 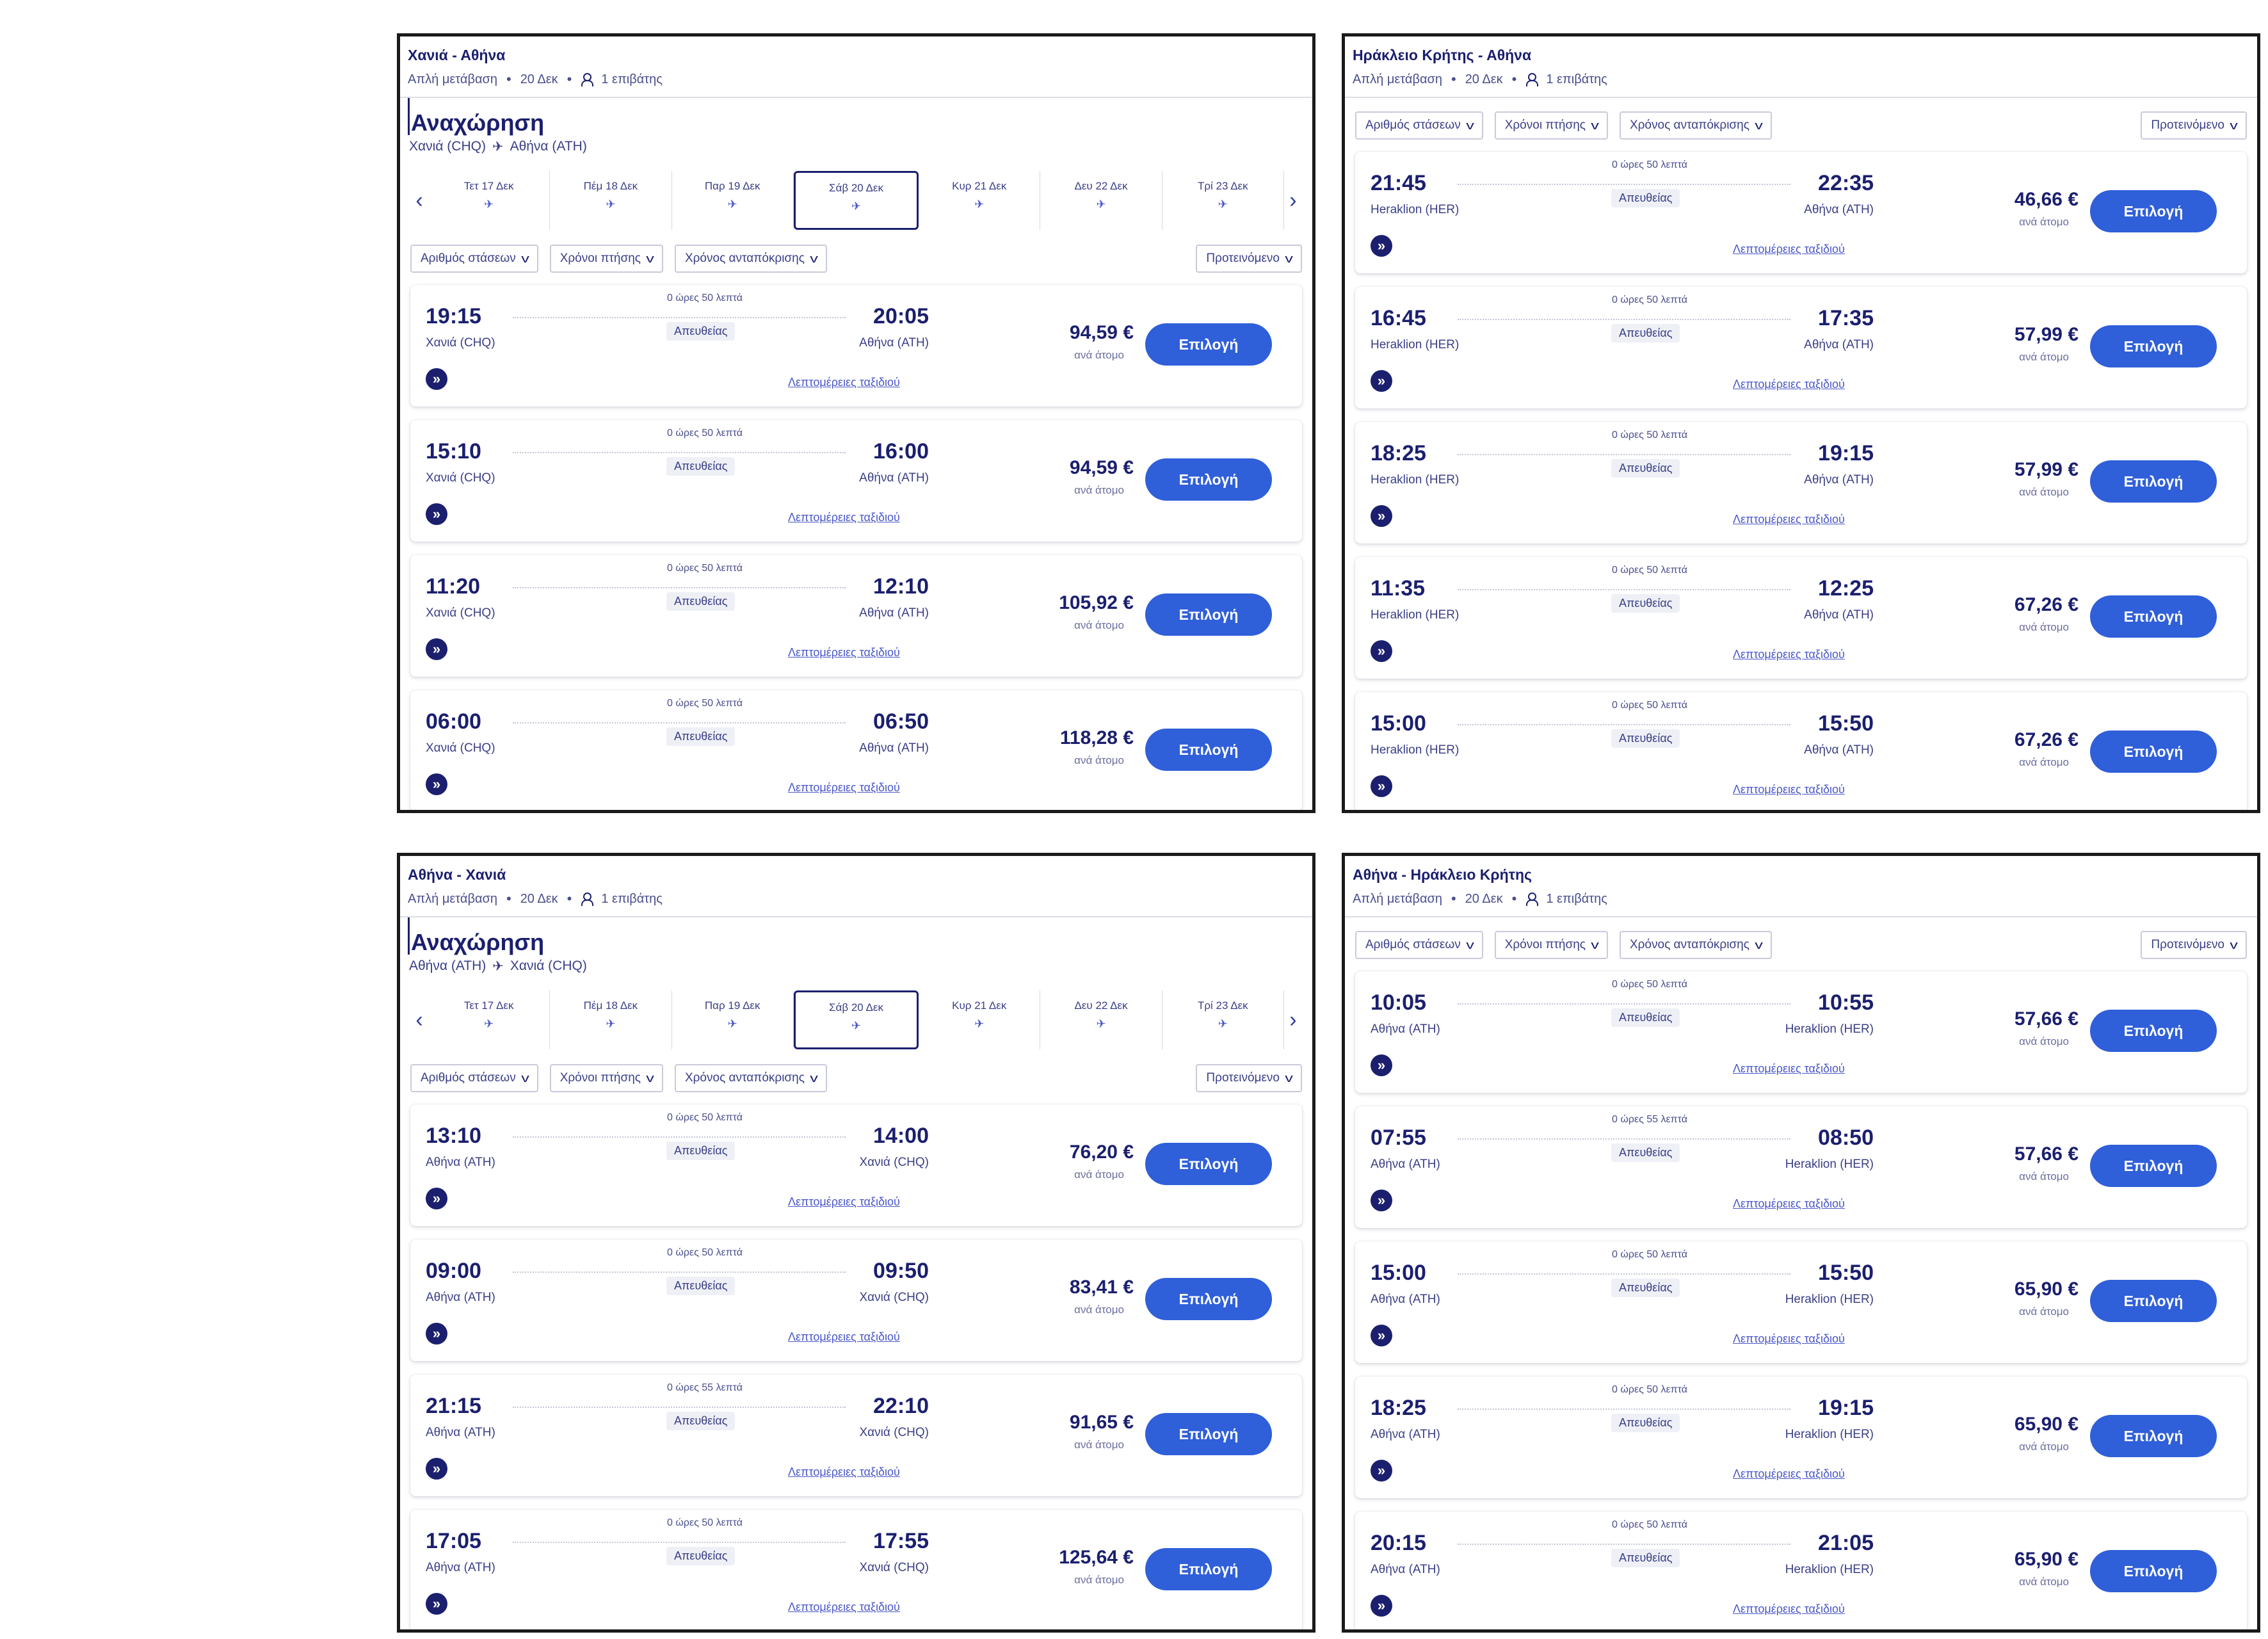 I want to click on departure-time: 06:00, so click(x=453, y=721).